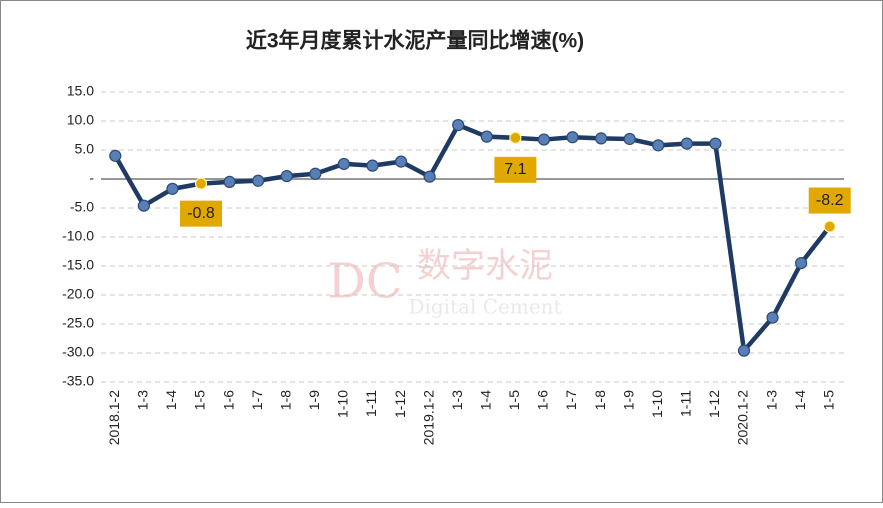 The width and height of the screenshot is (883, 508). Describe the element at coordinates (85, 149) in the screenshot. I see `y-tick-label: 5.0` at that location.